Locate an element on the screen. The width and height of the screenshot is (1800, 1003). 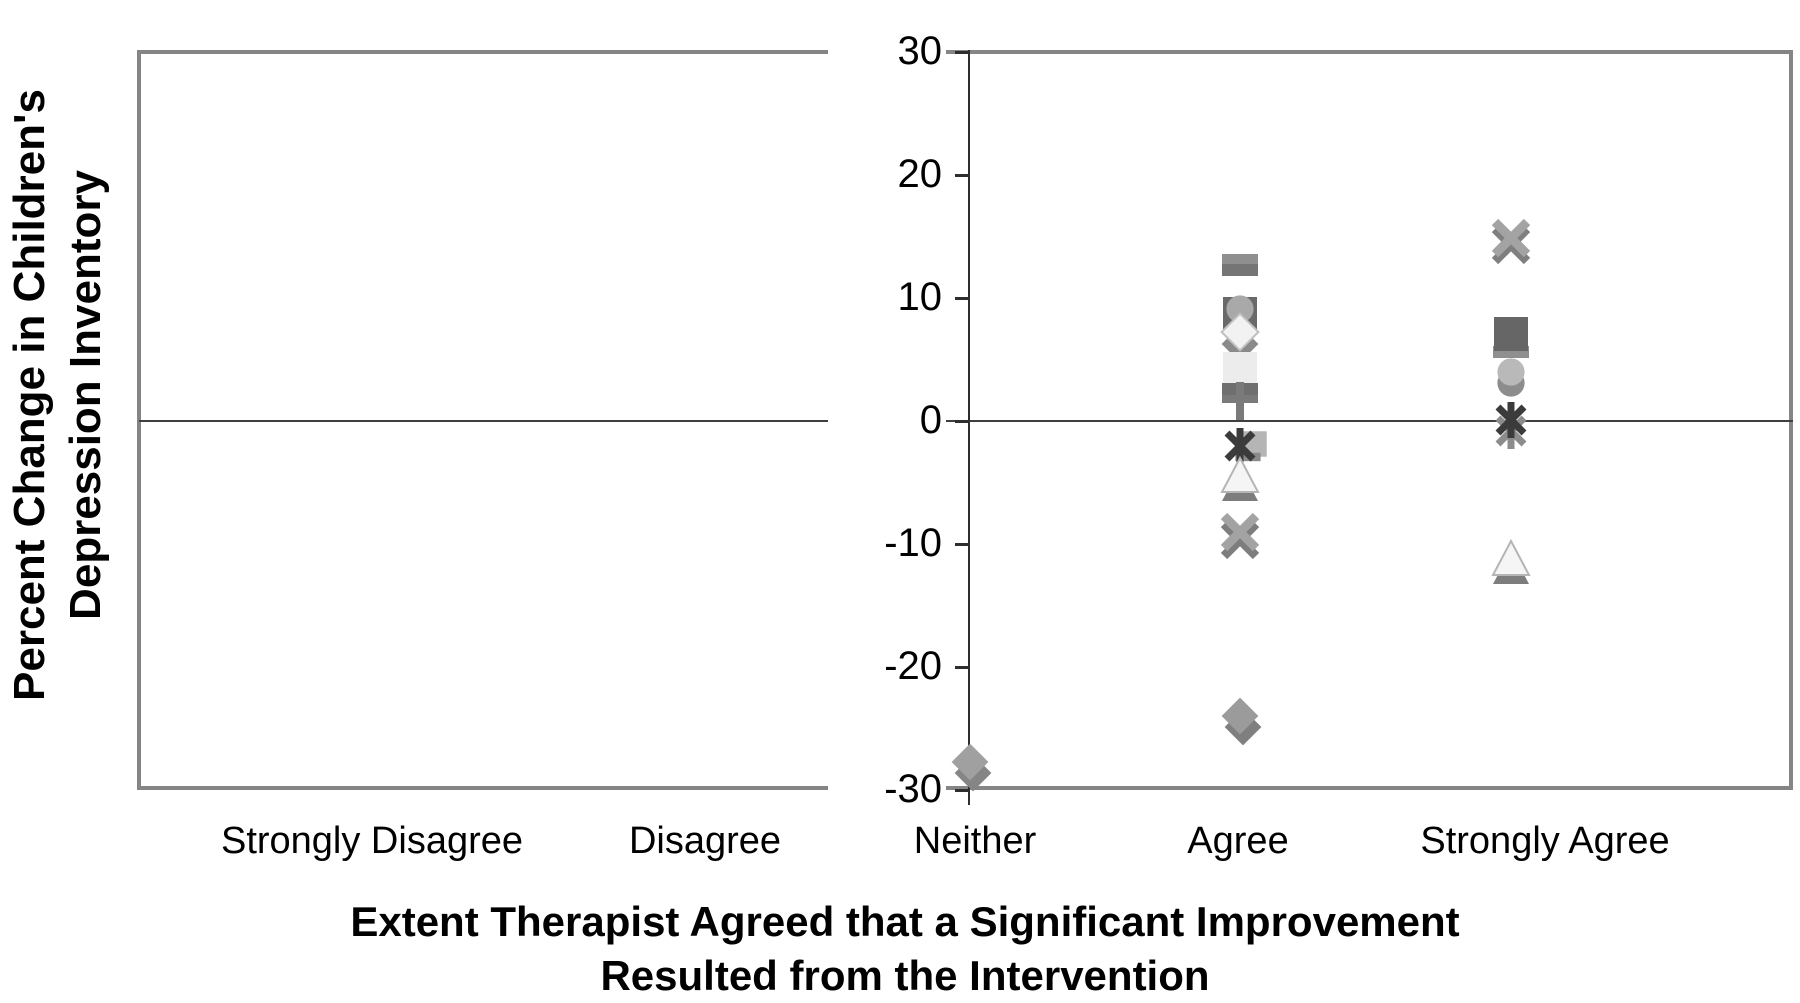
y-tick-label: -10 is located at coordinates (887, 543).